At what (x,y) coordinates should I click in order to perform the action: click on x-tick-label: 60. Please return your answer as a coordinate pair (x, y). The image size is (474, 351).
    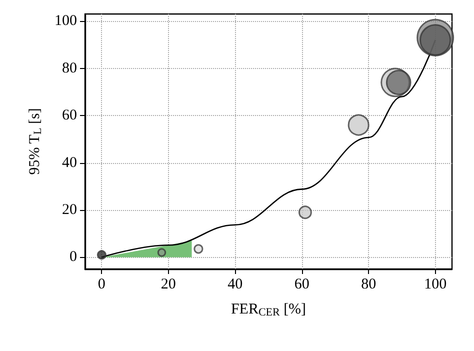
    Looking at the image, I should click on (302, 284).